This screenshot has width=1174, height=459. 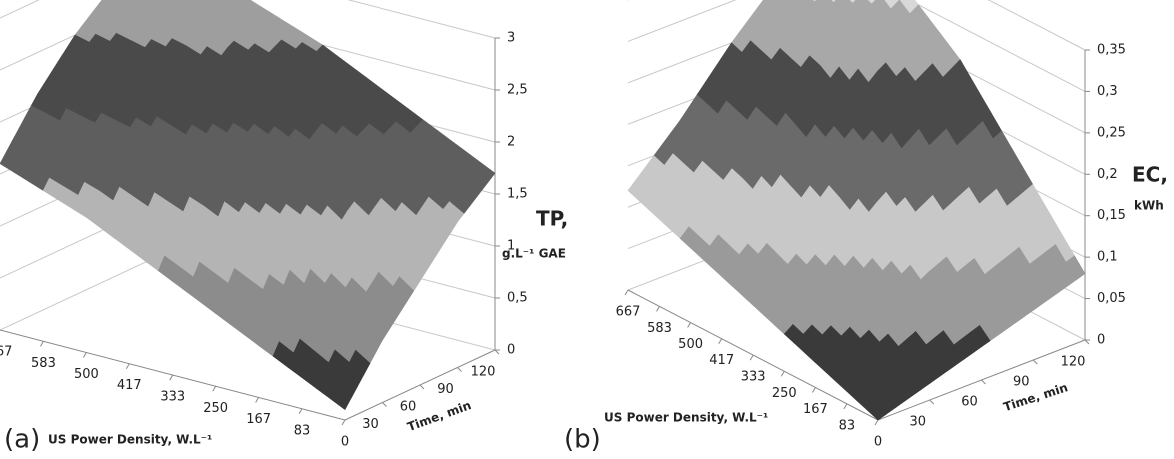 What do you see at coordinates (511, 246) in the screenshot?
I see `z-tick-label: 1` at bounding box center [511, 246].